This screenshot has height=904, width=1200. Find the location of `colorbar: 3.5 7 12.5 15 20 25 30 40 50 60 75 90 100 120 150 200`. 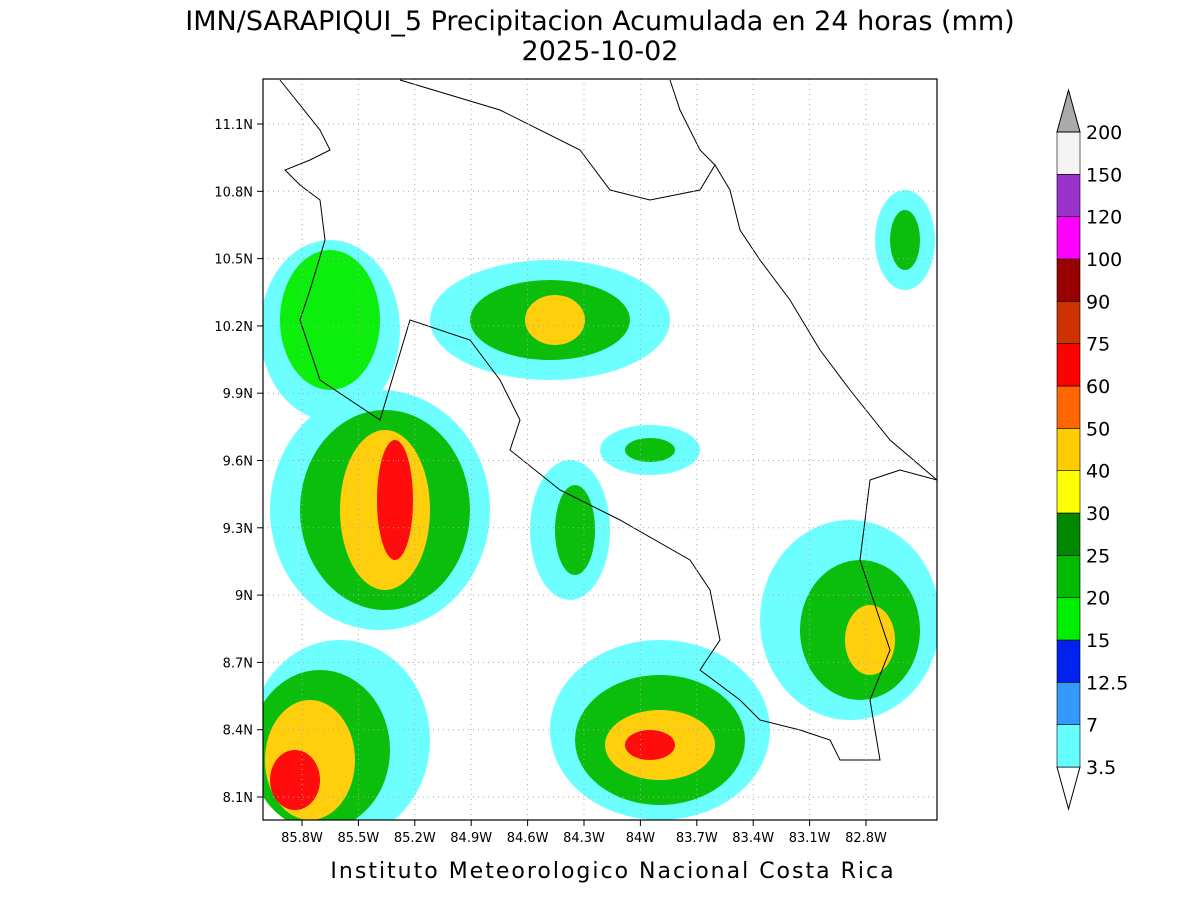

colorbar: 3.5 7 12.5 15 20 25 30 40 50 60 75 90 100 120 150 200 is located at coordinates (1092, 449).